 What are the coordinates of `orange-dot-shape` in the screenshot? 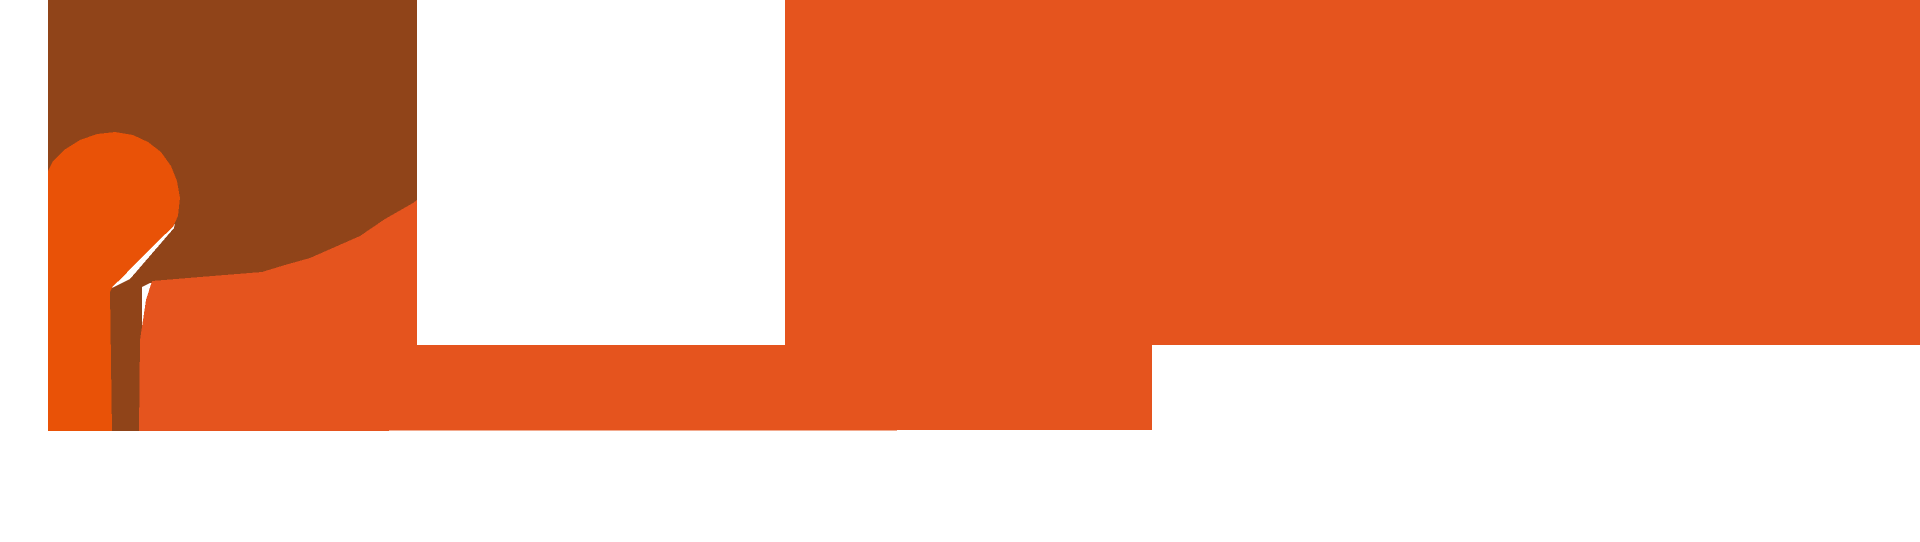 It's located at (114, 281).